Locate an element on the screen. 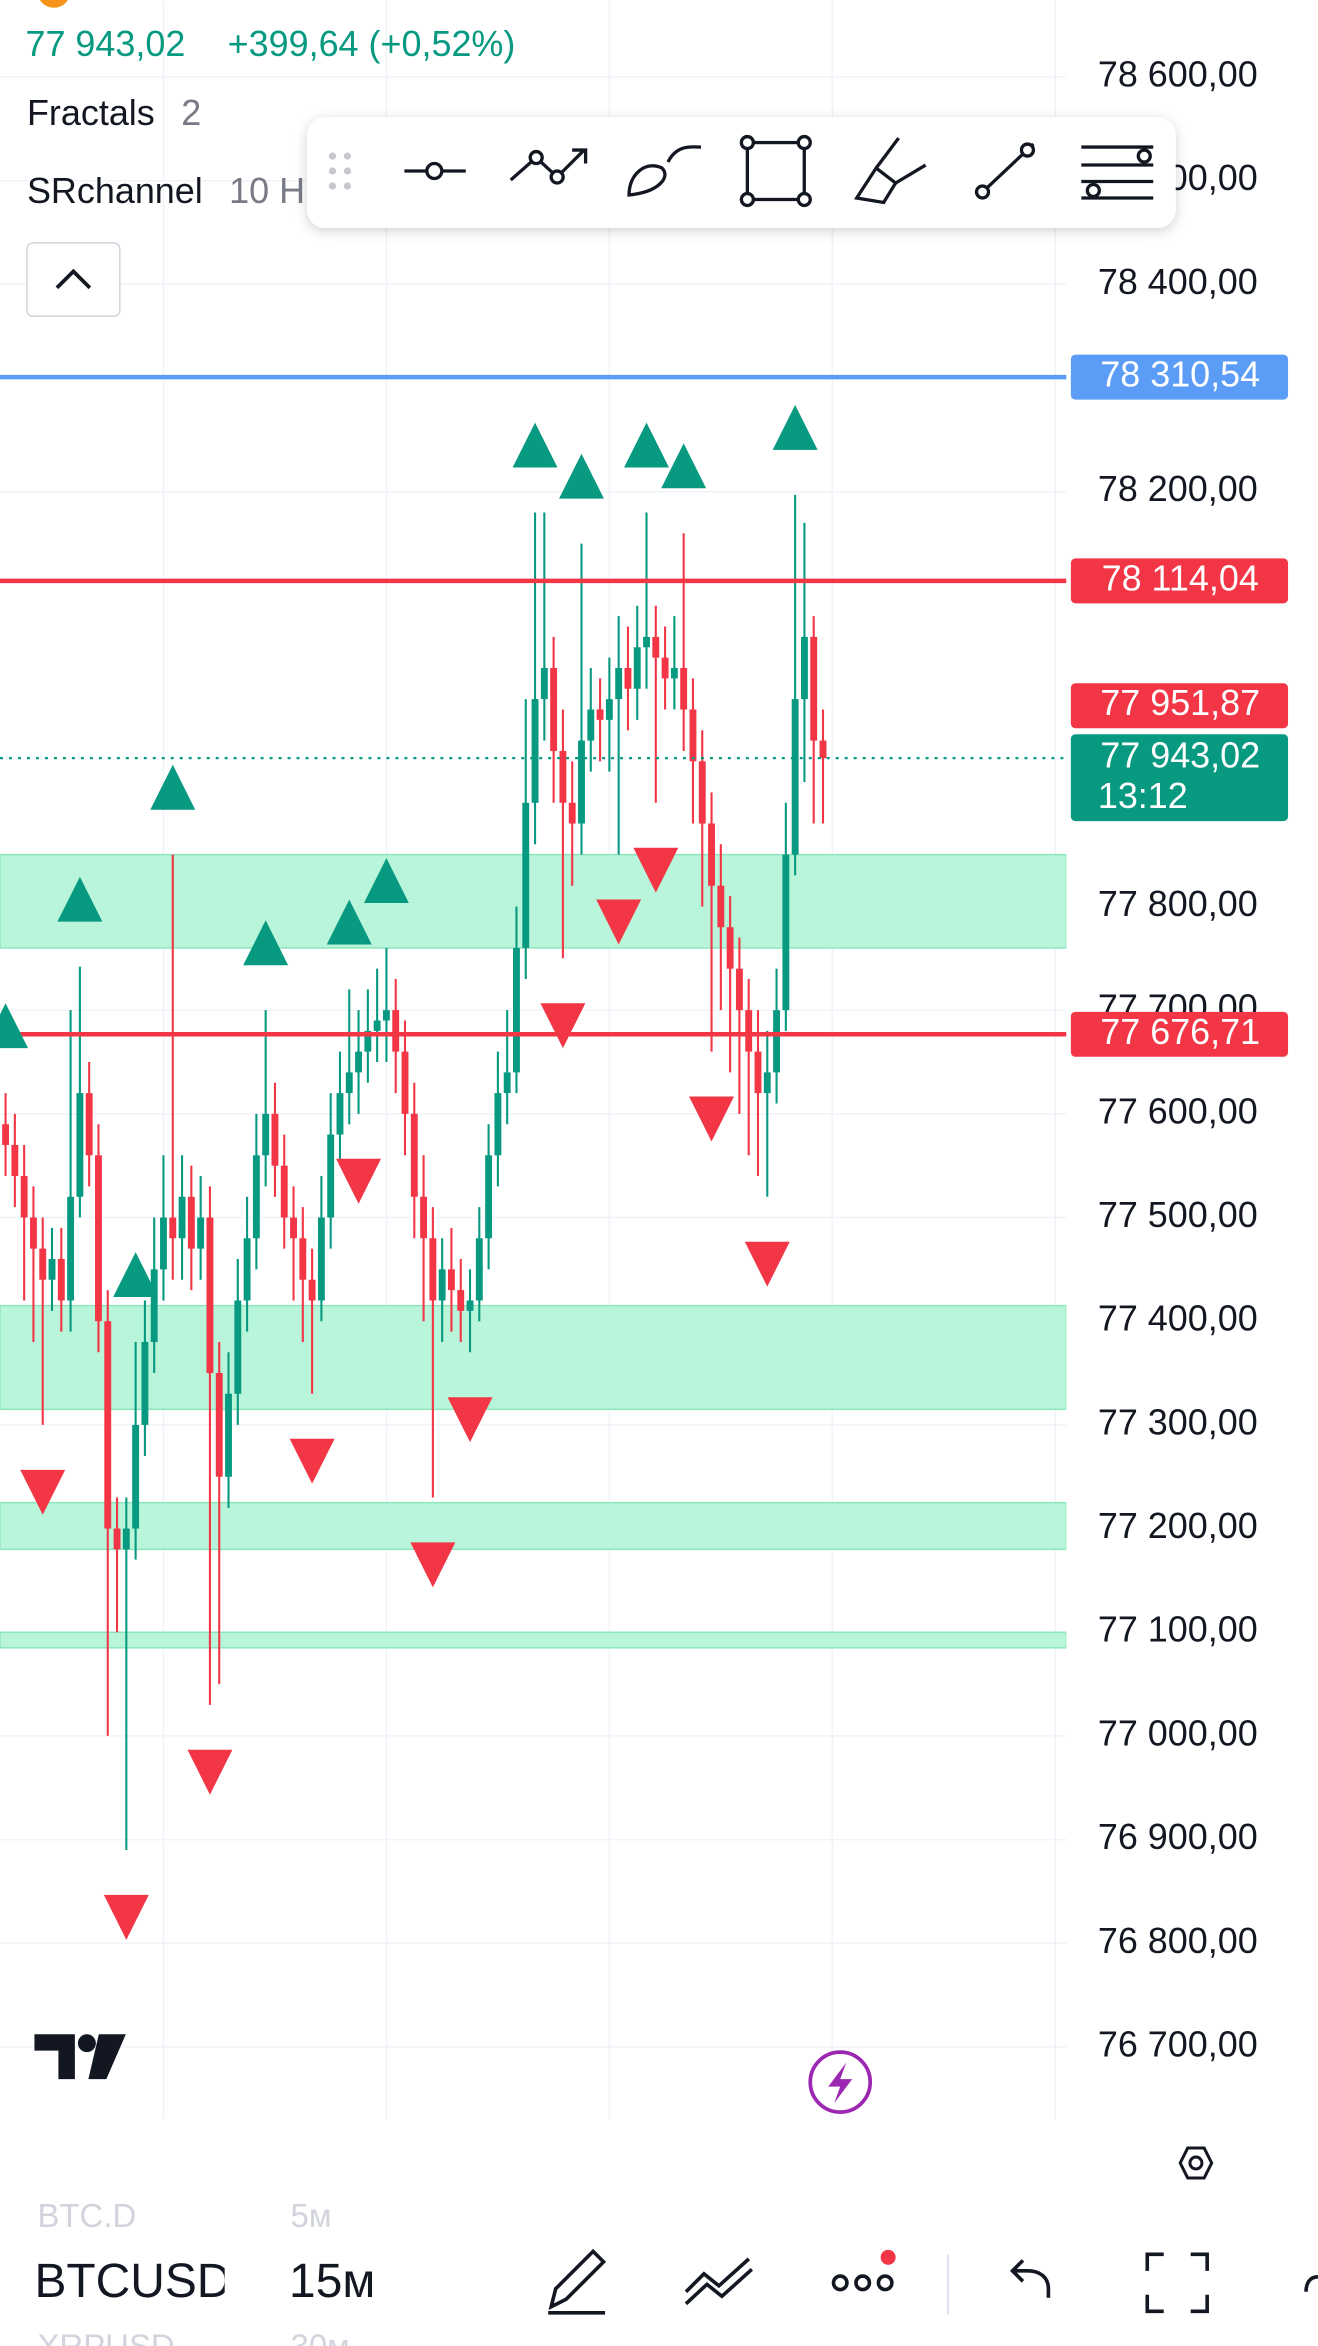 The width and height of the screenshot is (1318, 2346). fullscreen-button is located at coordinates (1177, 2283).